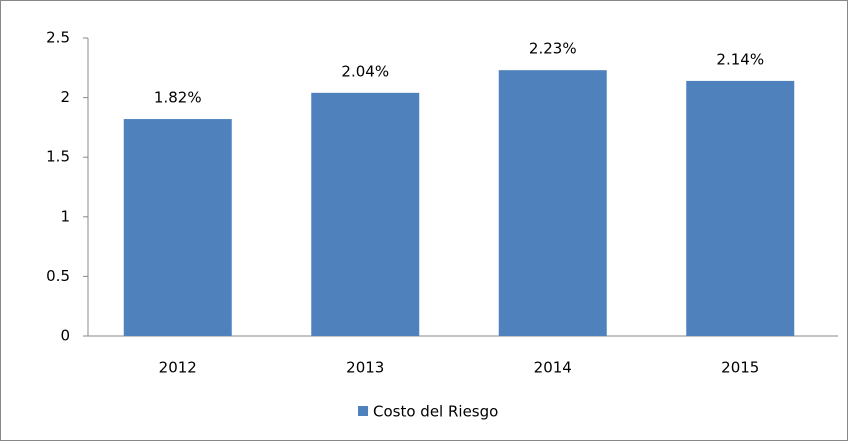 The image size is (848, 441). I want to click on data-label: 2.23%, so click(553, 49).